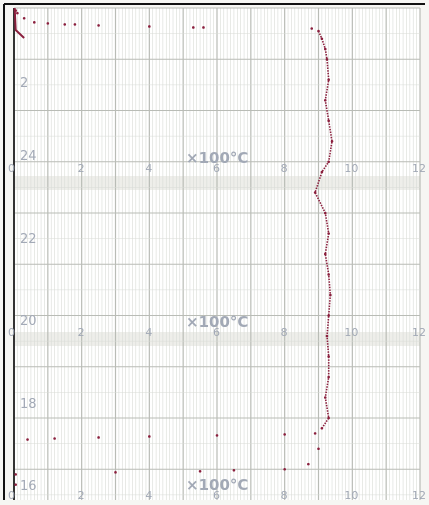  Describe the element at coordinates (19, 23) in the screenshot. I see `trace-start-line` at that location.